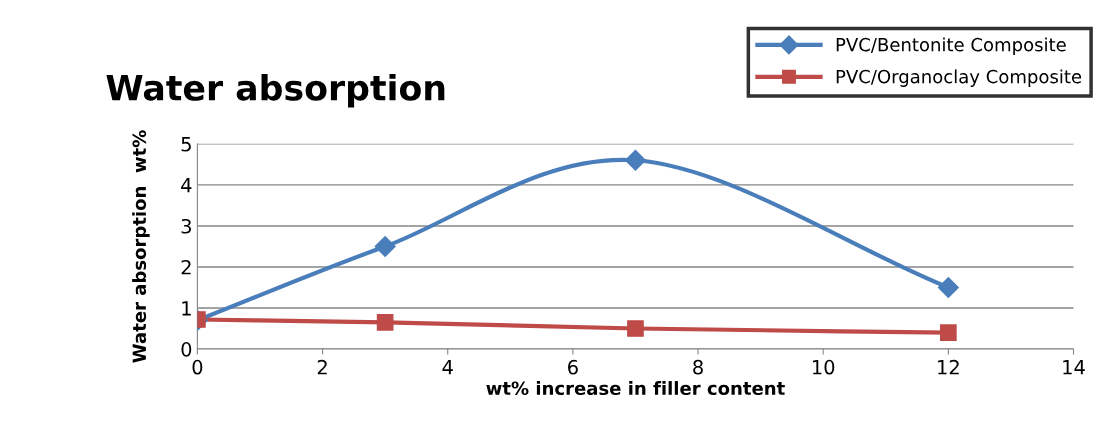 The height and width of the screenshot is (432, 1109). I want to click on y-tick-label: 0, so click(186, 349).